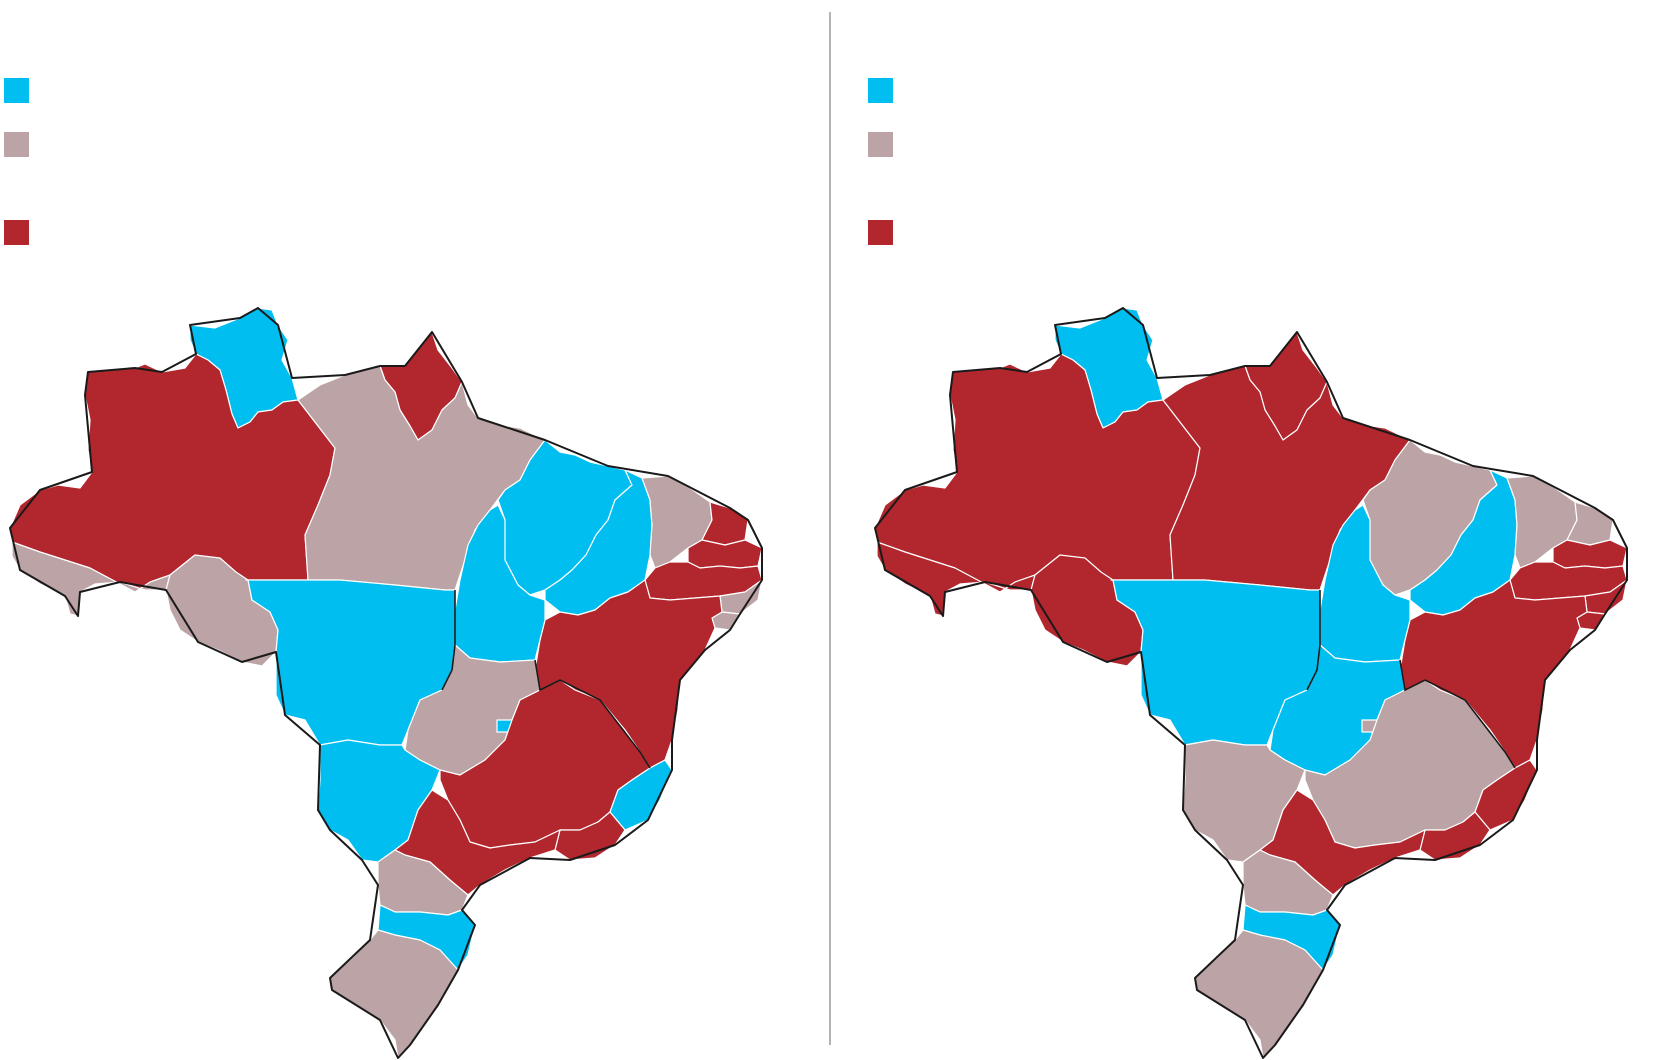 The width and height of the screenshot is (1660, 1060). Describe the element at coordinates (394, 994) in the screenshot. I see `left-map-state-rs` at that location.